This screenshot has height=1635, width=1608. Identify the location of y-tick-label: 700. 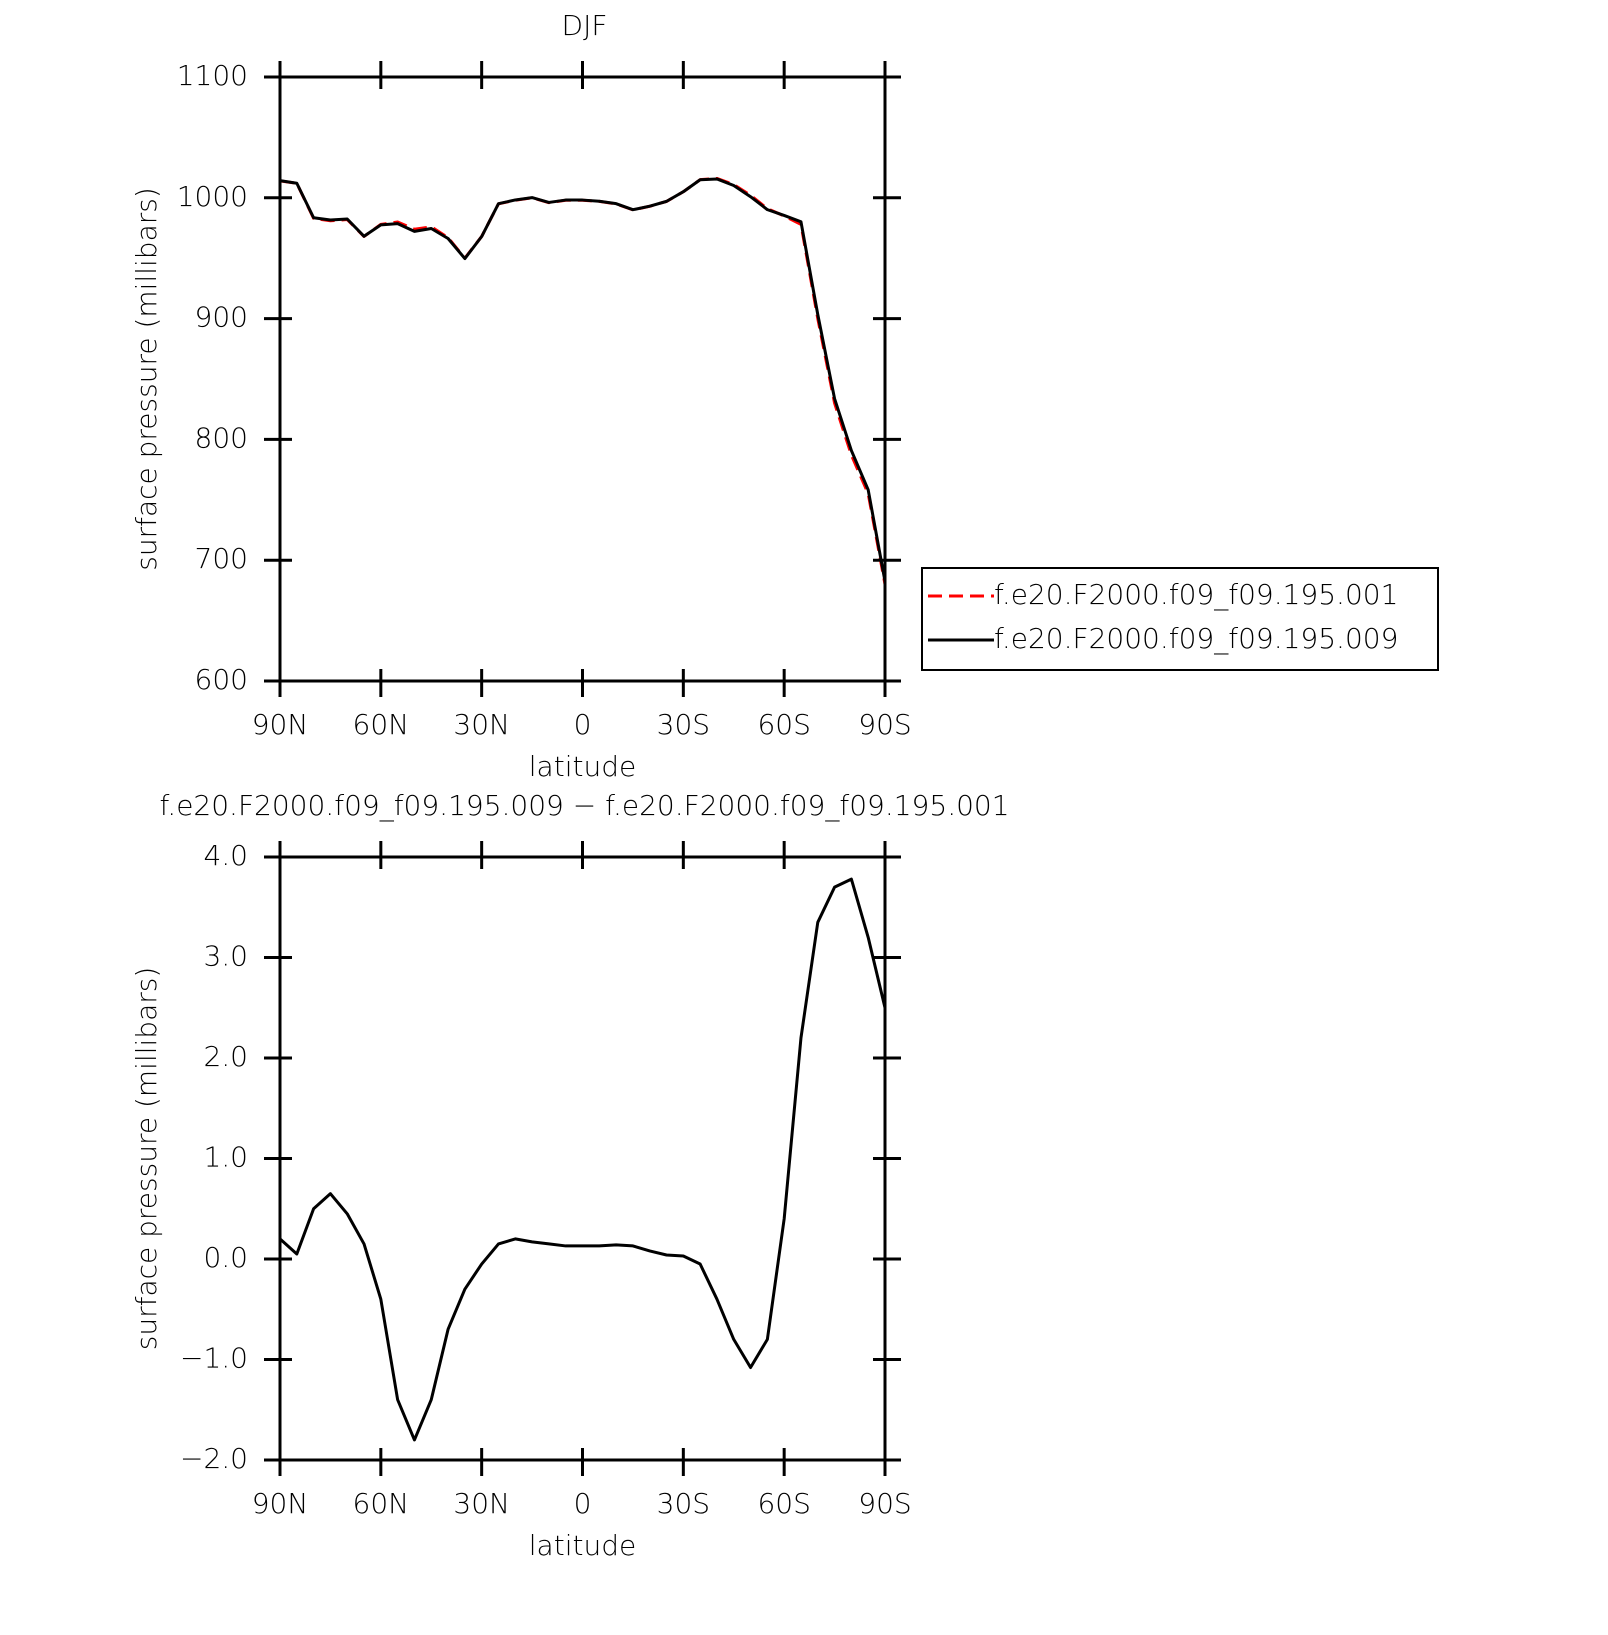
(221, 558).